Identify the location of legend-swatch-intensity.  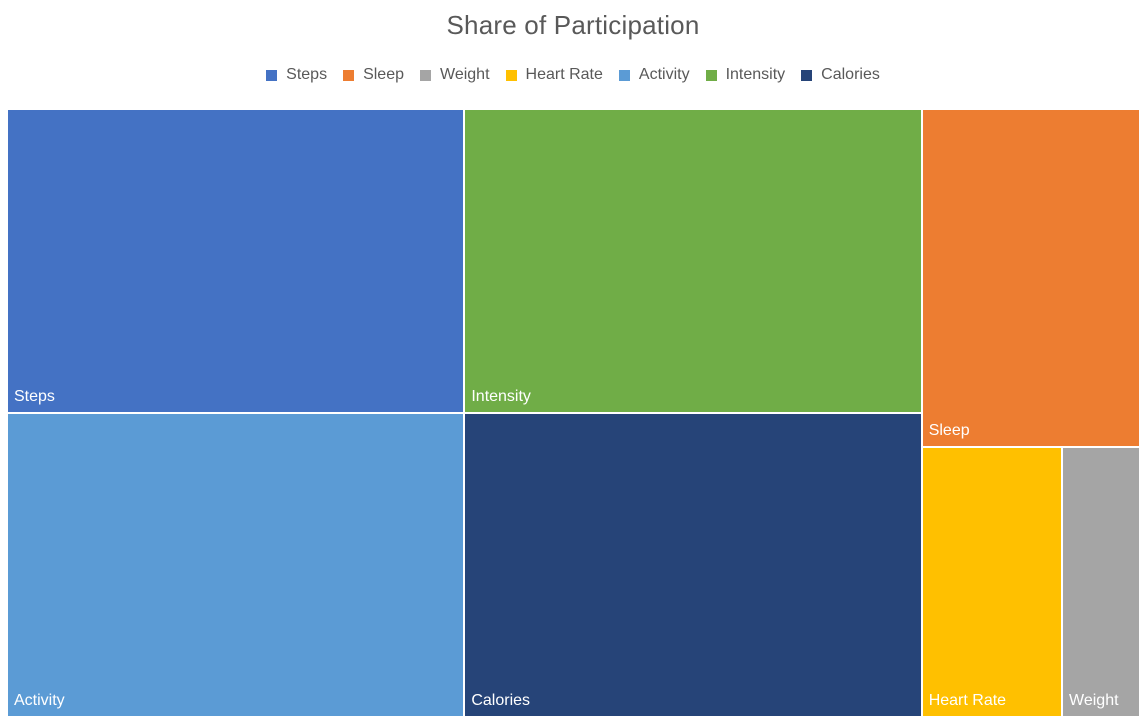
(711, 75).